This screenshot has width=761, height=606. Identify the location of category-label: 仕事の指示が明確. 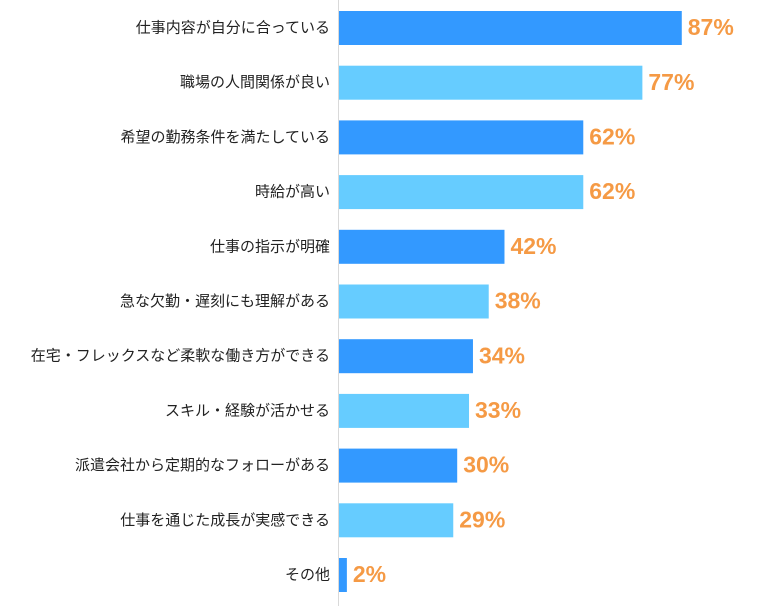
(270, 246).